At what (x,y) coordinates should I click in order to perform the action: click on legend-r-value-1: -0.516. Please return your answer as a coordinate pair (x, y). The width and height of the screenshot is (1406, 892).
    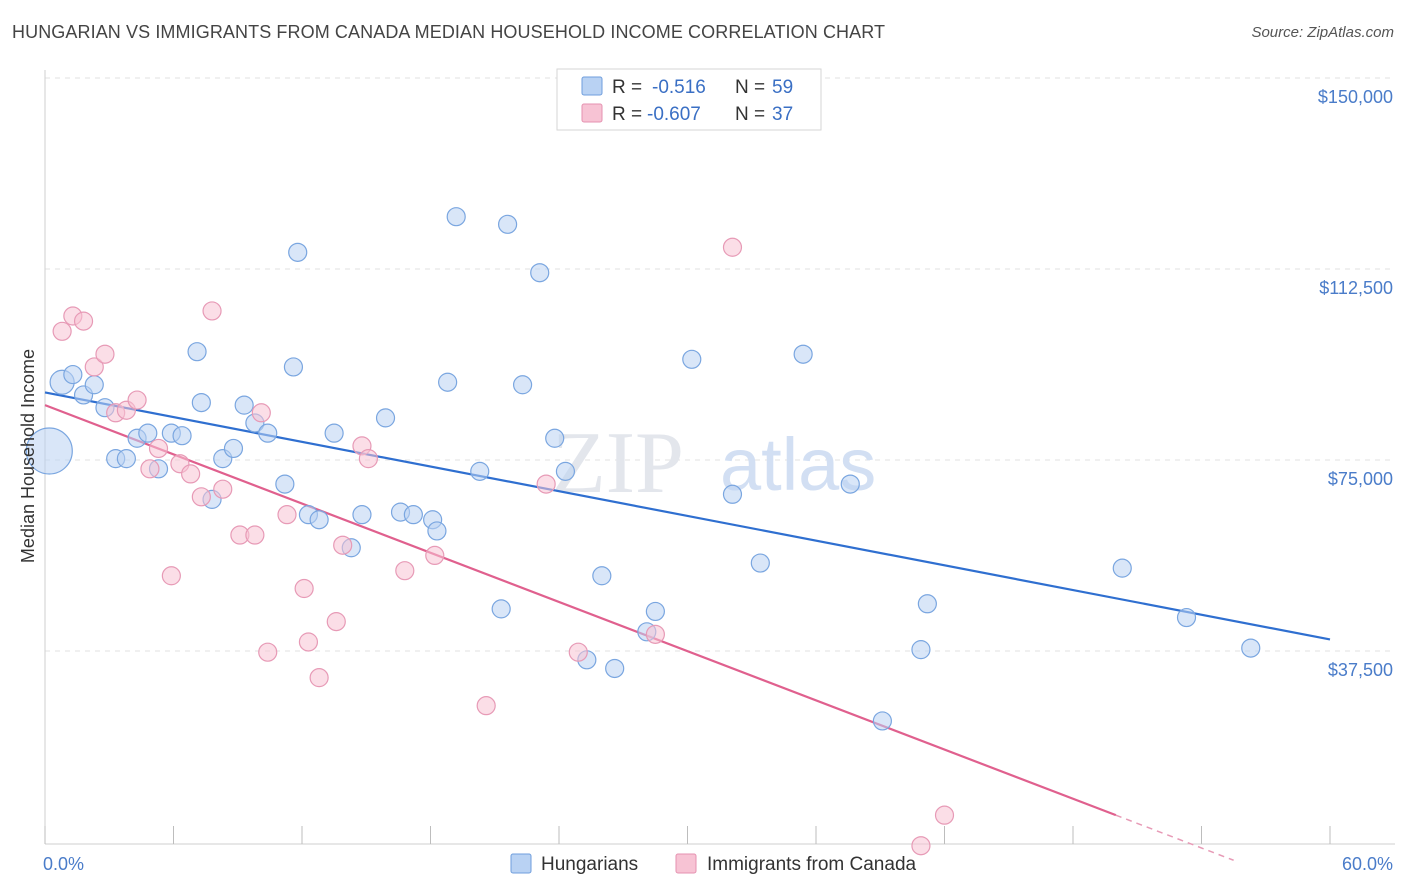
    Looking at the image, I should click on (679, 87).